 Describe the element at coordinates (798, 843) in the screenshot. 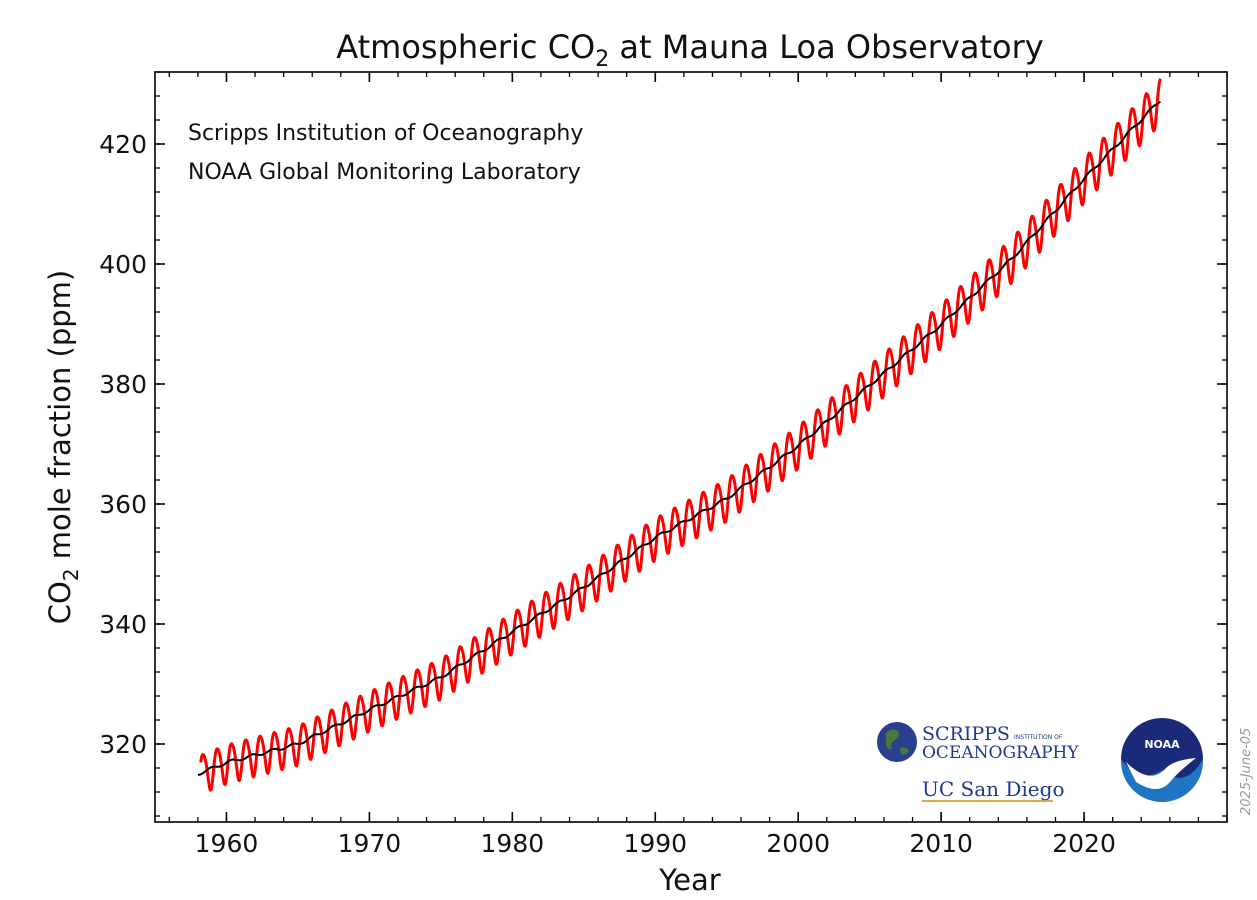

I see `x-tick-label: 2000` at that location.